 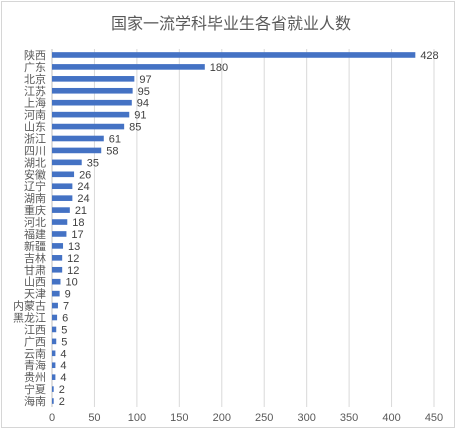 I want to click on category-label: 山西, so click(x=35, y=282).